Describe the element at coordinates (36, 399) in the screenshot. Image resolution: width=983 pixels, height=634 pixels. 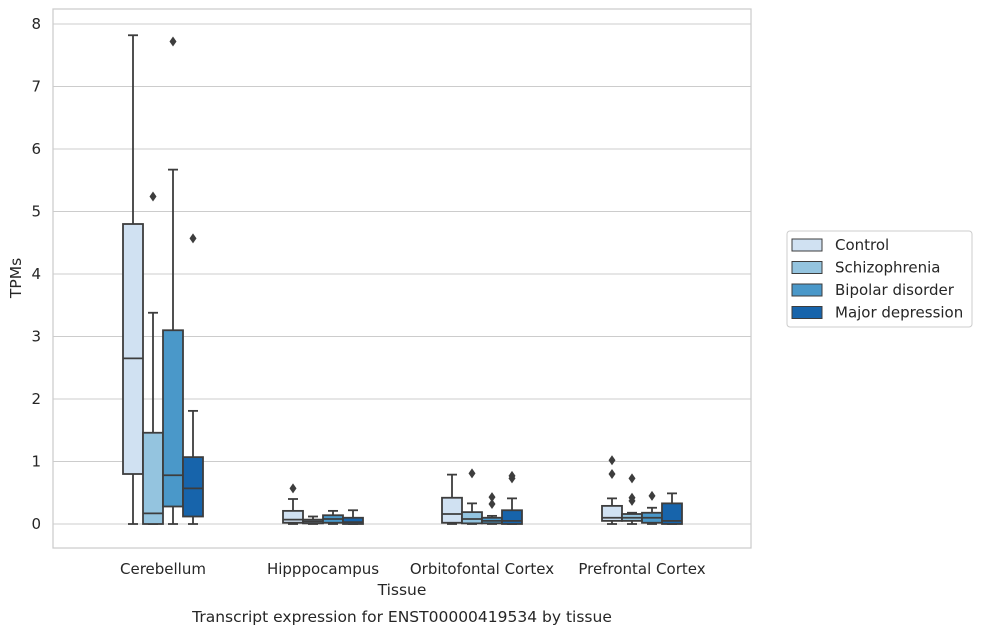
I see `y-tick-label: 2` at that location.